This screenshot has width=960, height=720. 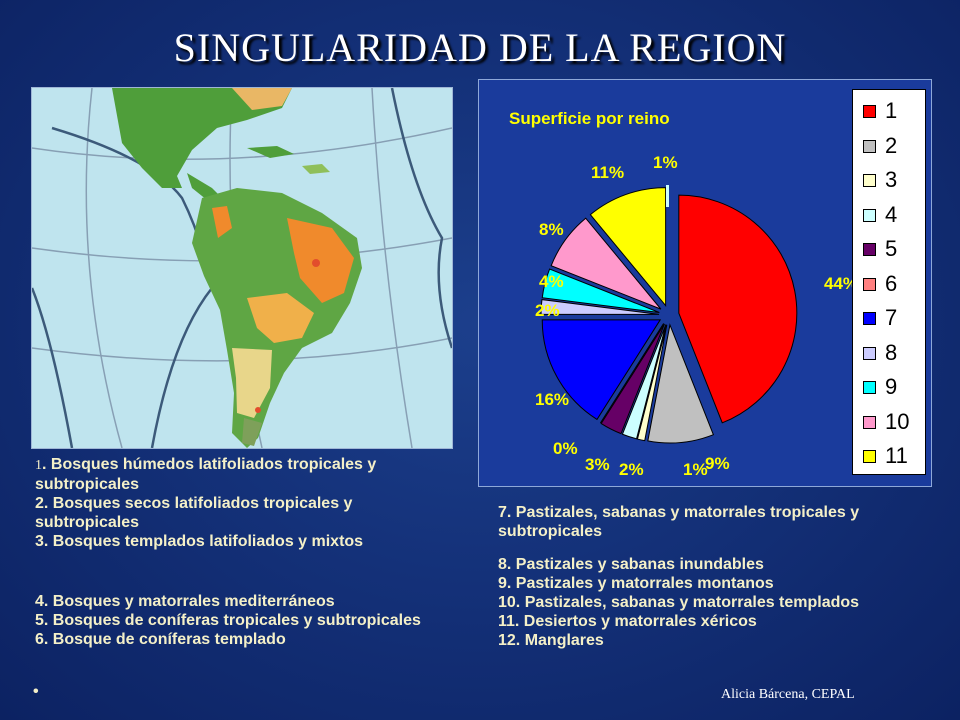 I want to click on chart-title: Superficie por reino, so click(x=589, y=118).